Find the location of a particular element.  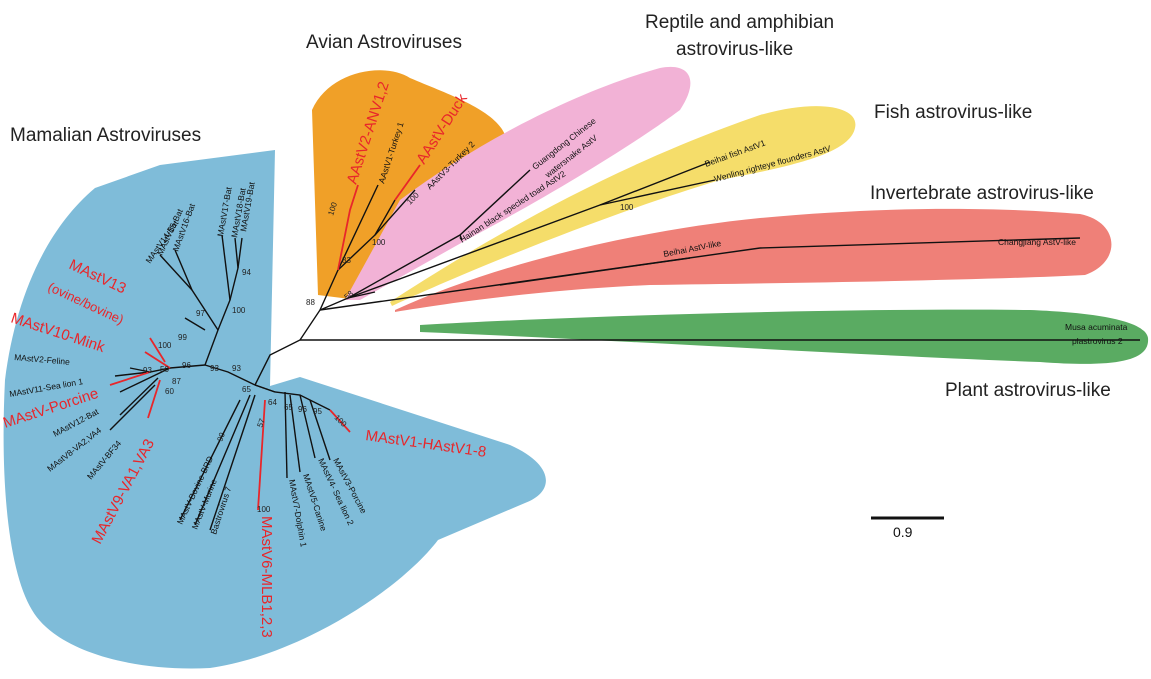

branch-bastro is located at coordinates (232, 462).